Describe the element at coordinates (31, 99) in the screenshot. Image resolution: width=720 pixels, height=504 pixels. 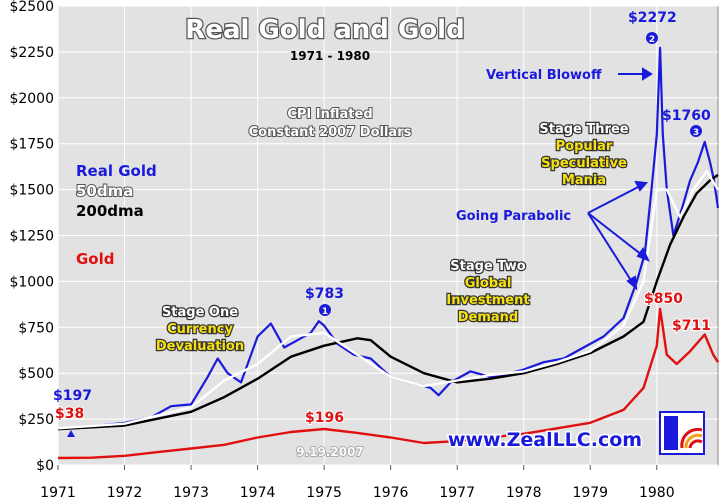
I see `y-tick-label: $2000` at that location.